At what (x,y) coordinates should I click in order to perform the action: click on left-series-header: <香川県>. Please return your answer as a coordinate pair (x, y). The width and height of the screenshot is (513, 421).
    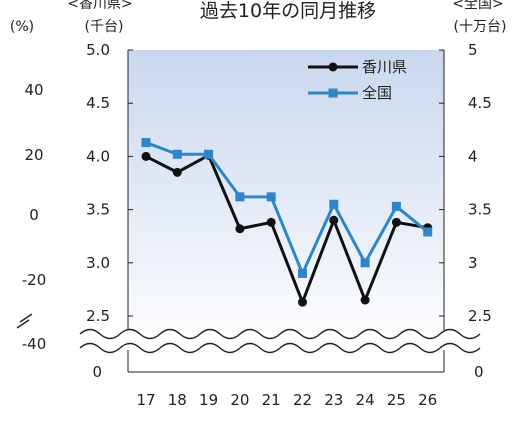
    Looking at the image, I should click on (99, 6).